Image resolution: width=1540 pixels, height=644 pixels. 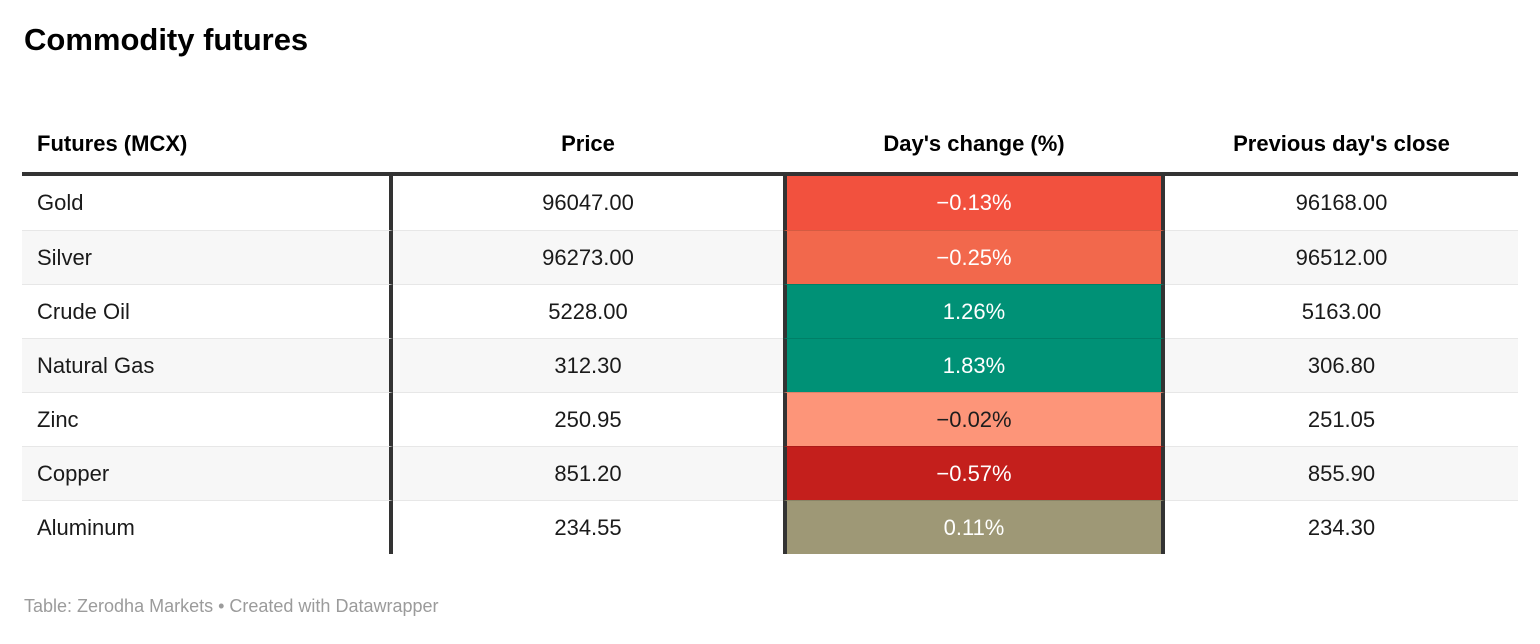 What do you see at coordinates (588, 311) in the screenshot?
I see `price-cell: 5228.00` at bounding box center [588, 311].